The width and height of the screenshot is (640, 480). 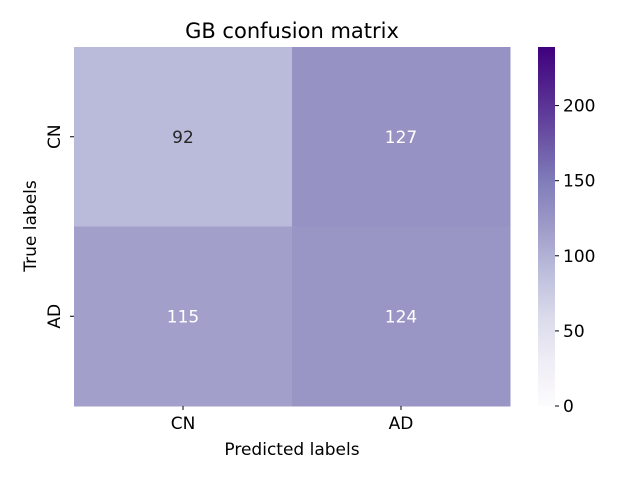 I want to click on colorbar-tick-label: 100, so click(x=579, y=257).